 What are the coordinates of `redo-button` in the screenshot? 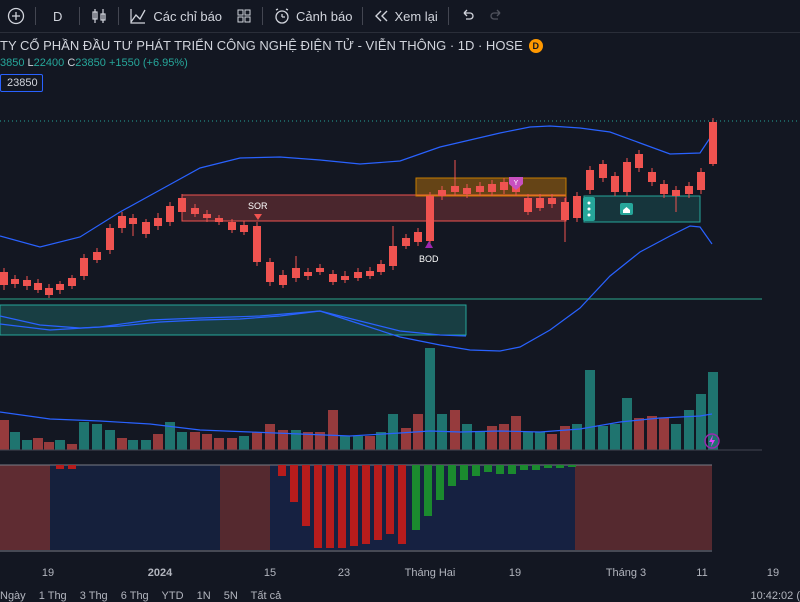 It's located at (497, 16).